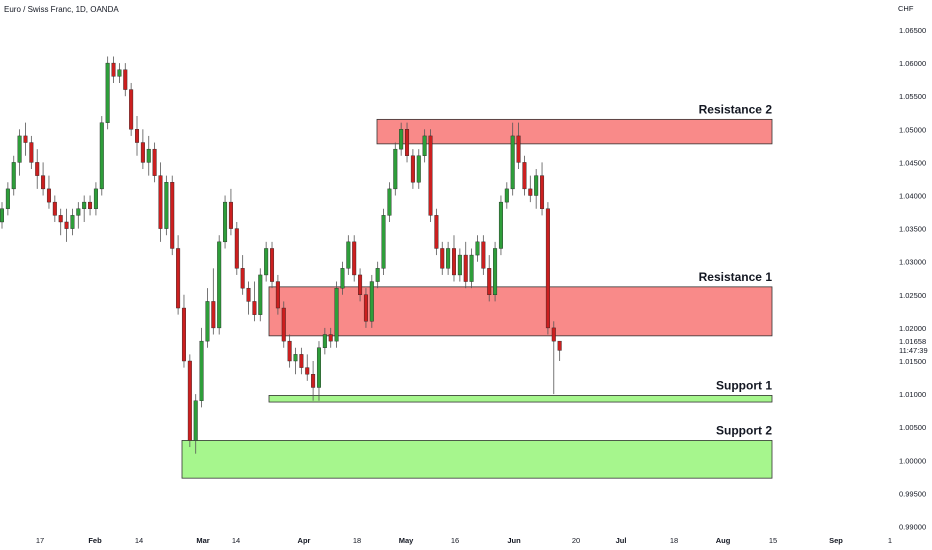  I want to click on y-tick-label: 0.99000, so click(912, 527).